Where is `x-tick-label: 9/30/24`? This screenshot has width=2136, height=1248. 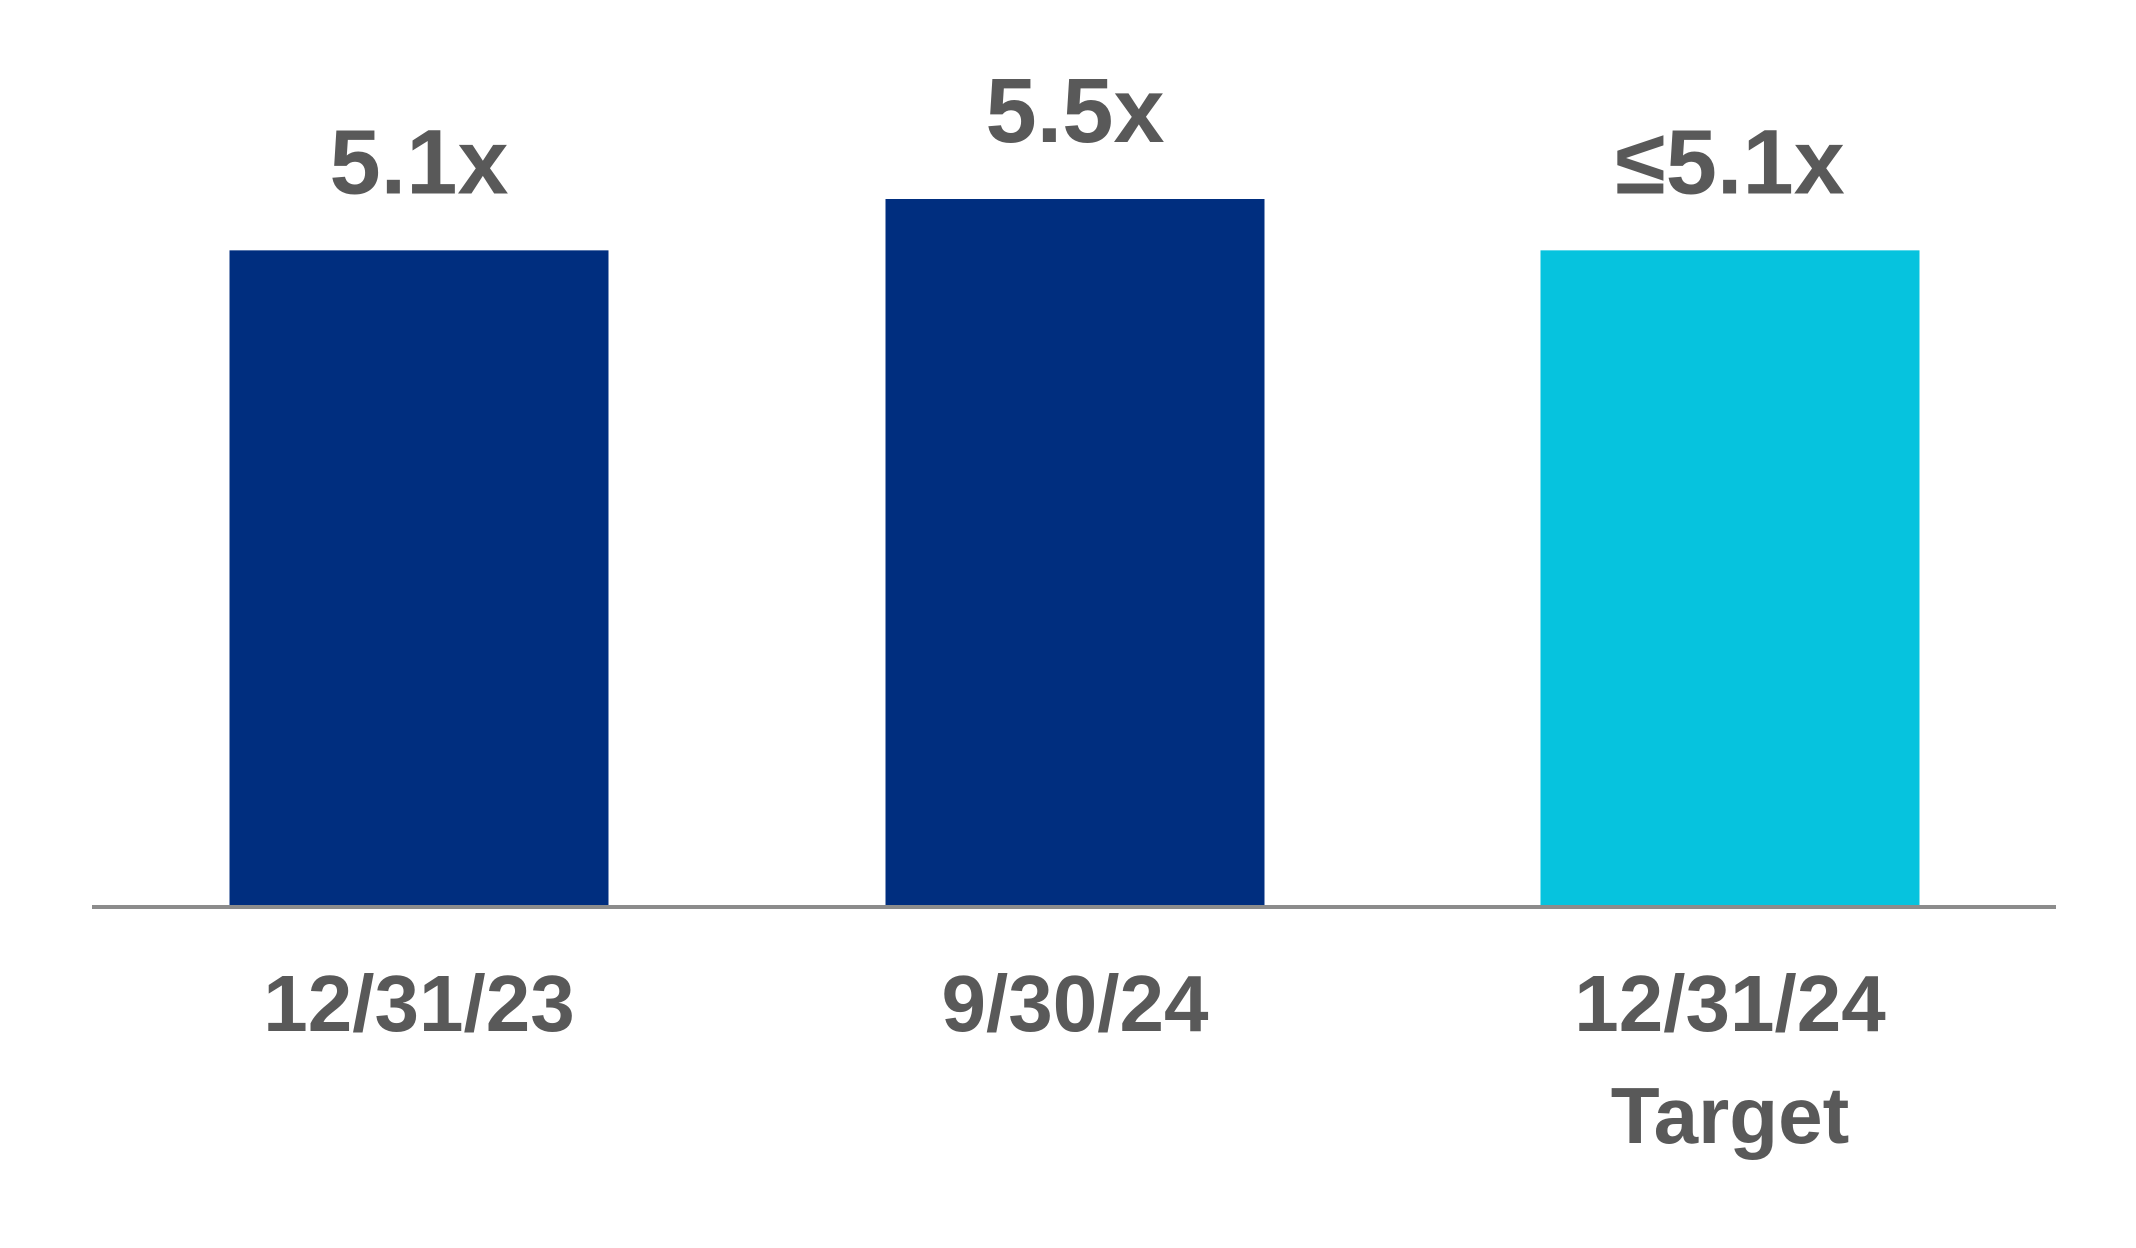 x-tick-label: 9/30/24 is located at coordinates (1075, 1003).